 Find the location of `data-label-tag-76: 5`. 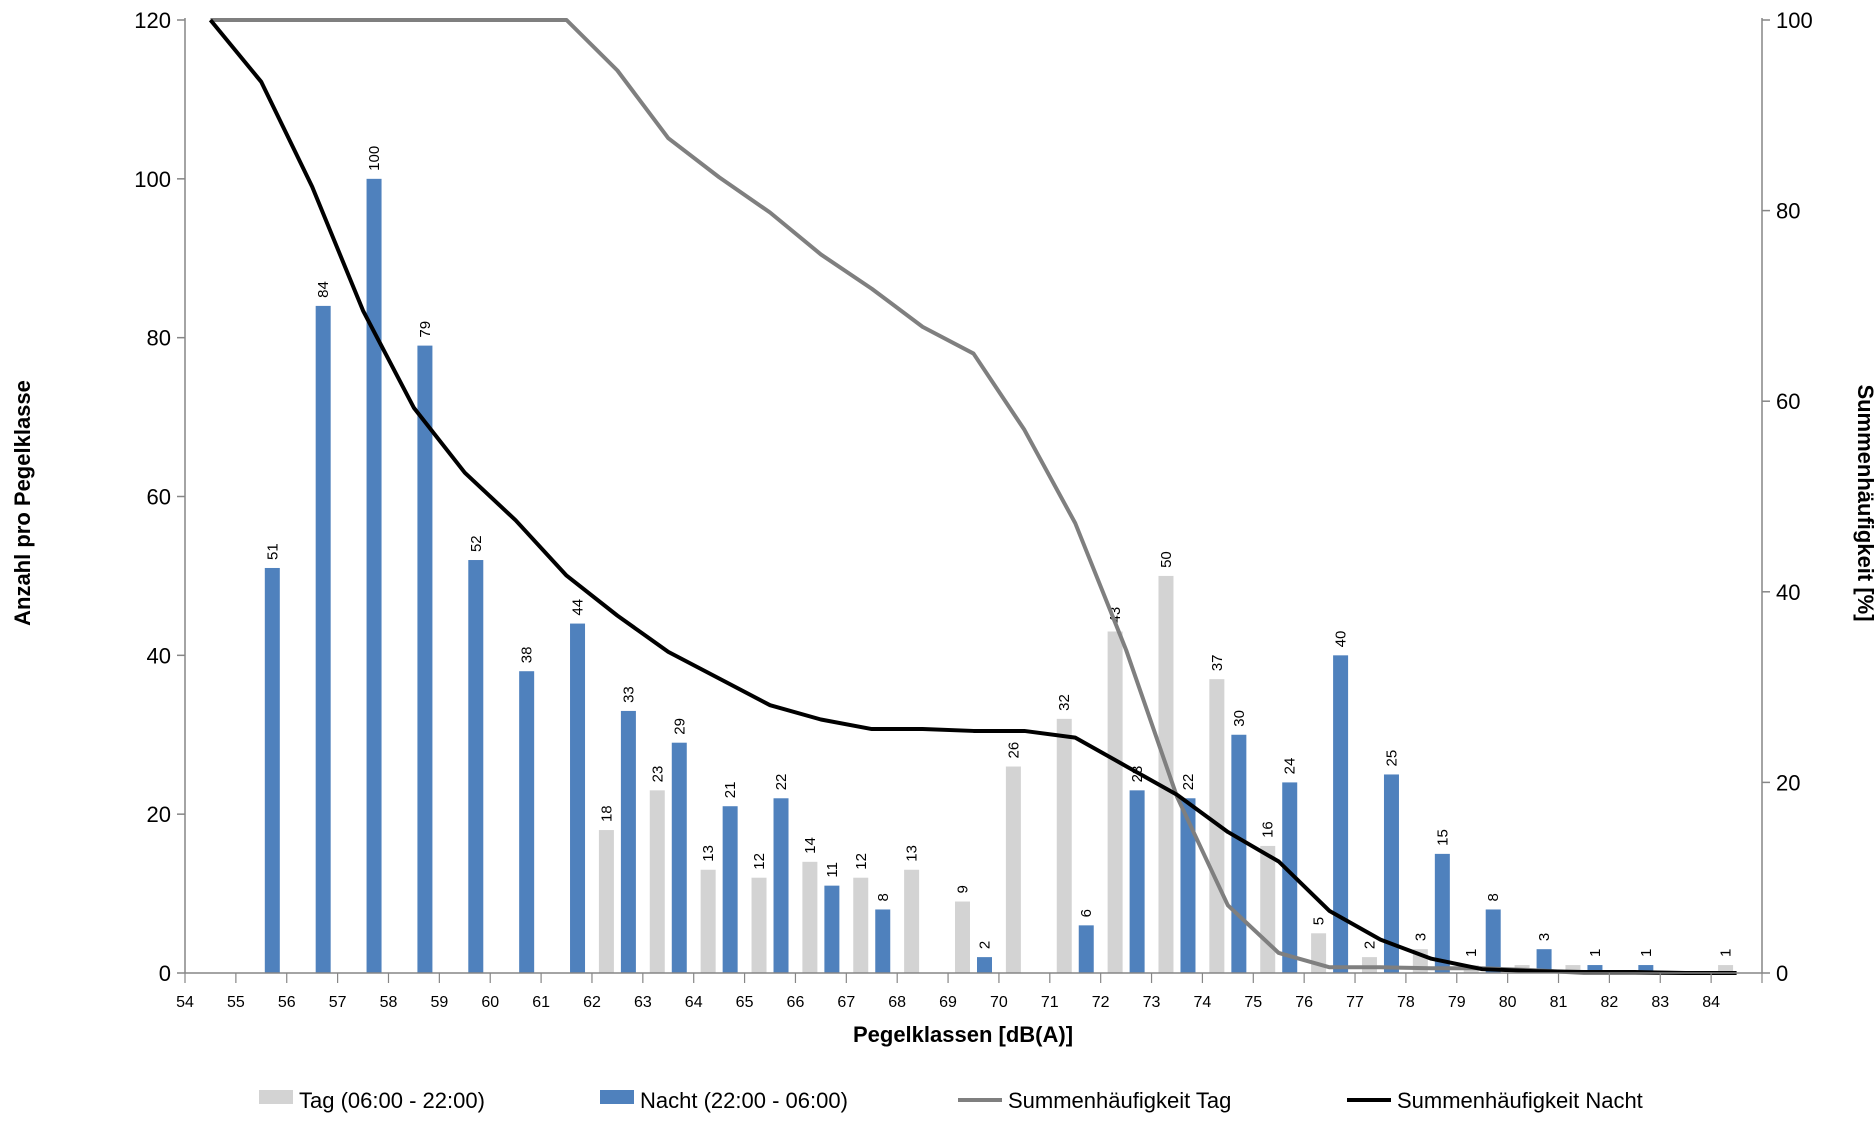

data-label-tag-76: 5 is located at coordinates (1319, 921).